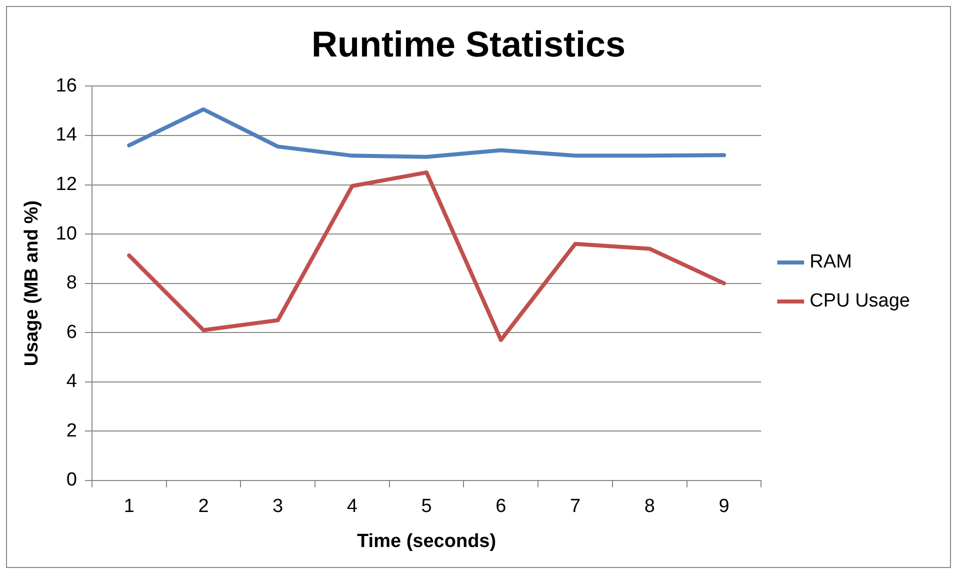 The width and height of the screenshot is (961, 577). Describe the element at coordinates (67, 135) in the screenshot. I see `y-tick-label: 14` at that location.